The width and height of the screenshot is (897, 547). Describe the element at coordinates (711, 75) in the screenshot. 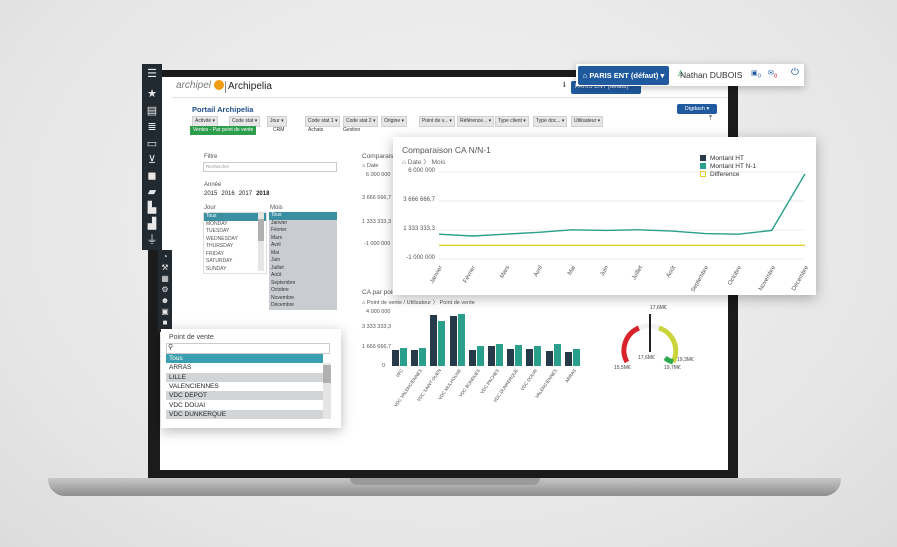

I see `user-name: Nathan DUBOIS` at that location.